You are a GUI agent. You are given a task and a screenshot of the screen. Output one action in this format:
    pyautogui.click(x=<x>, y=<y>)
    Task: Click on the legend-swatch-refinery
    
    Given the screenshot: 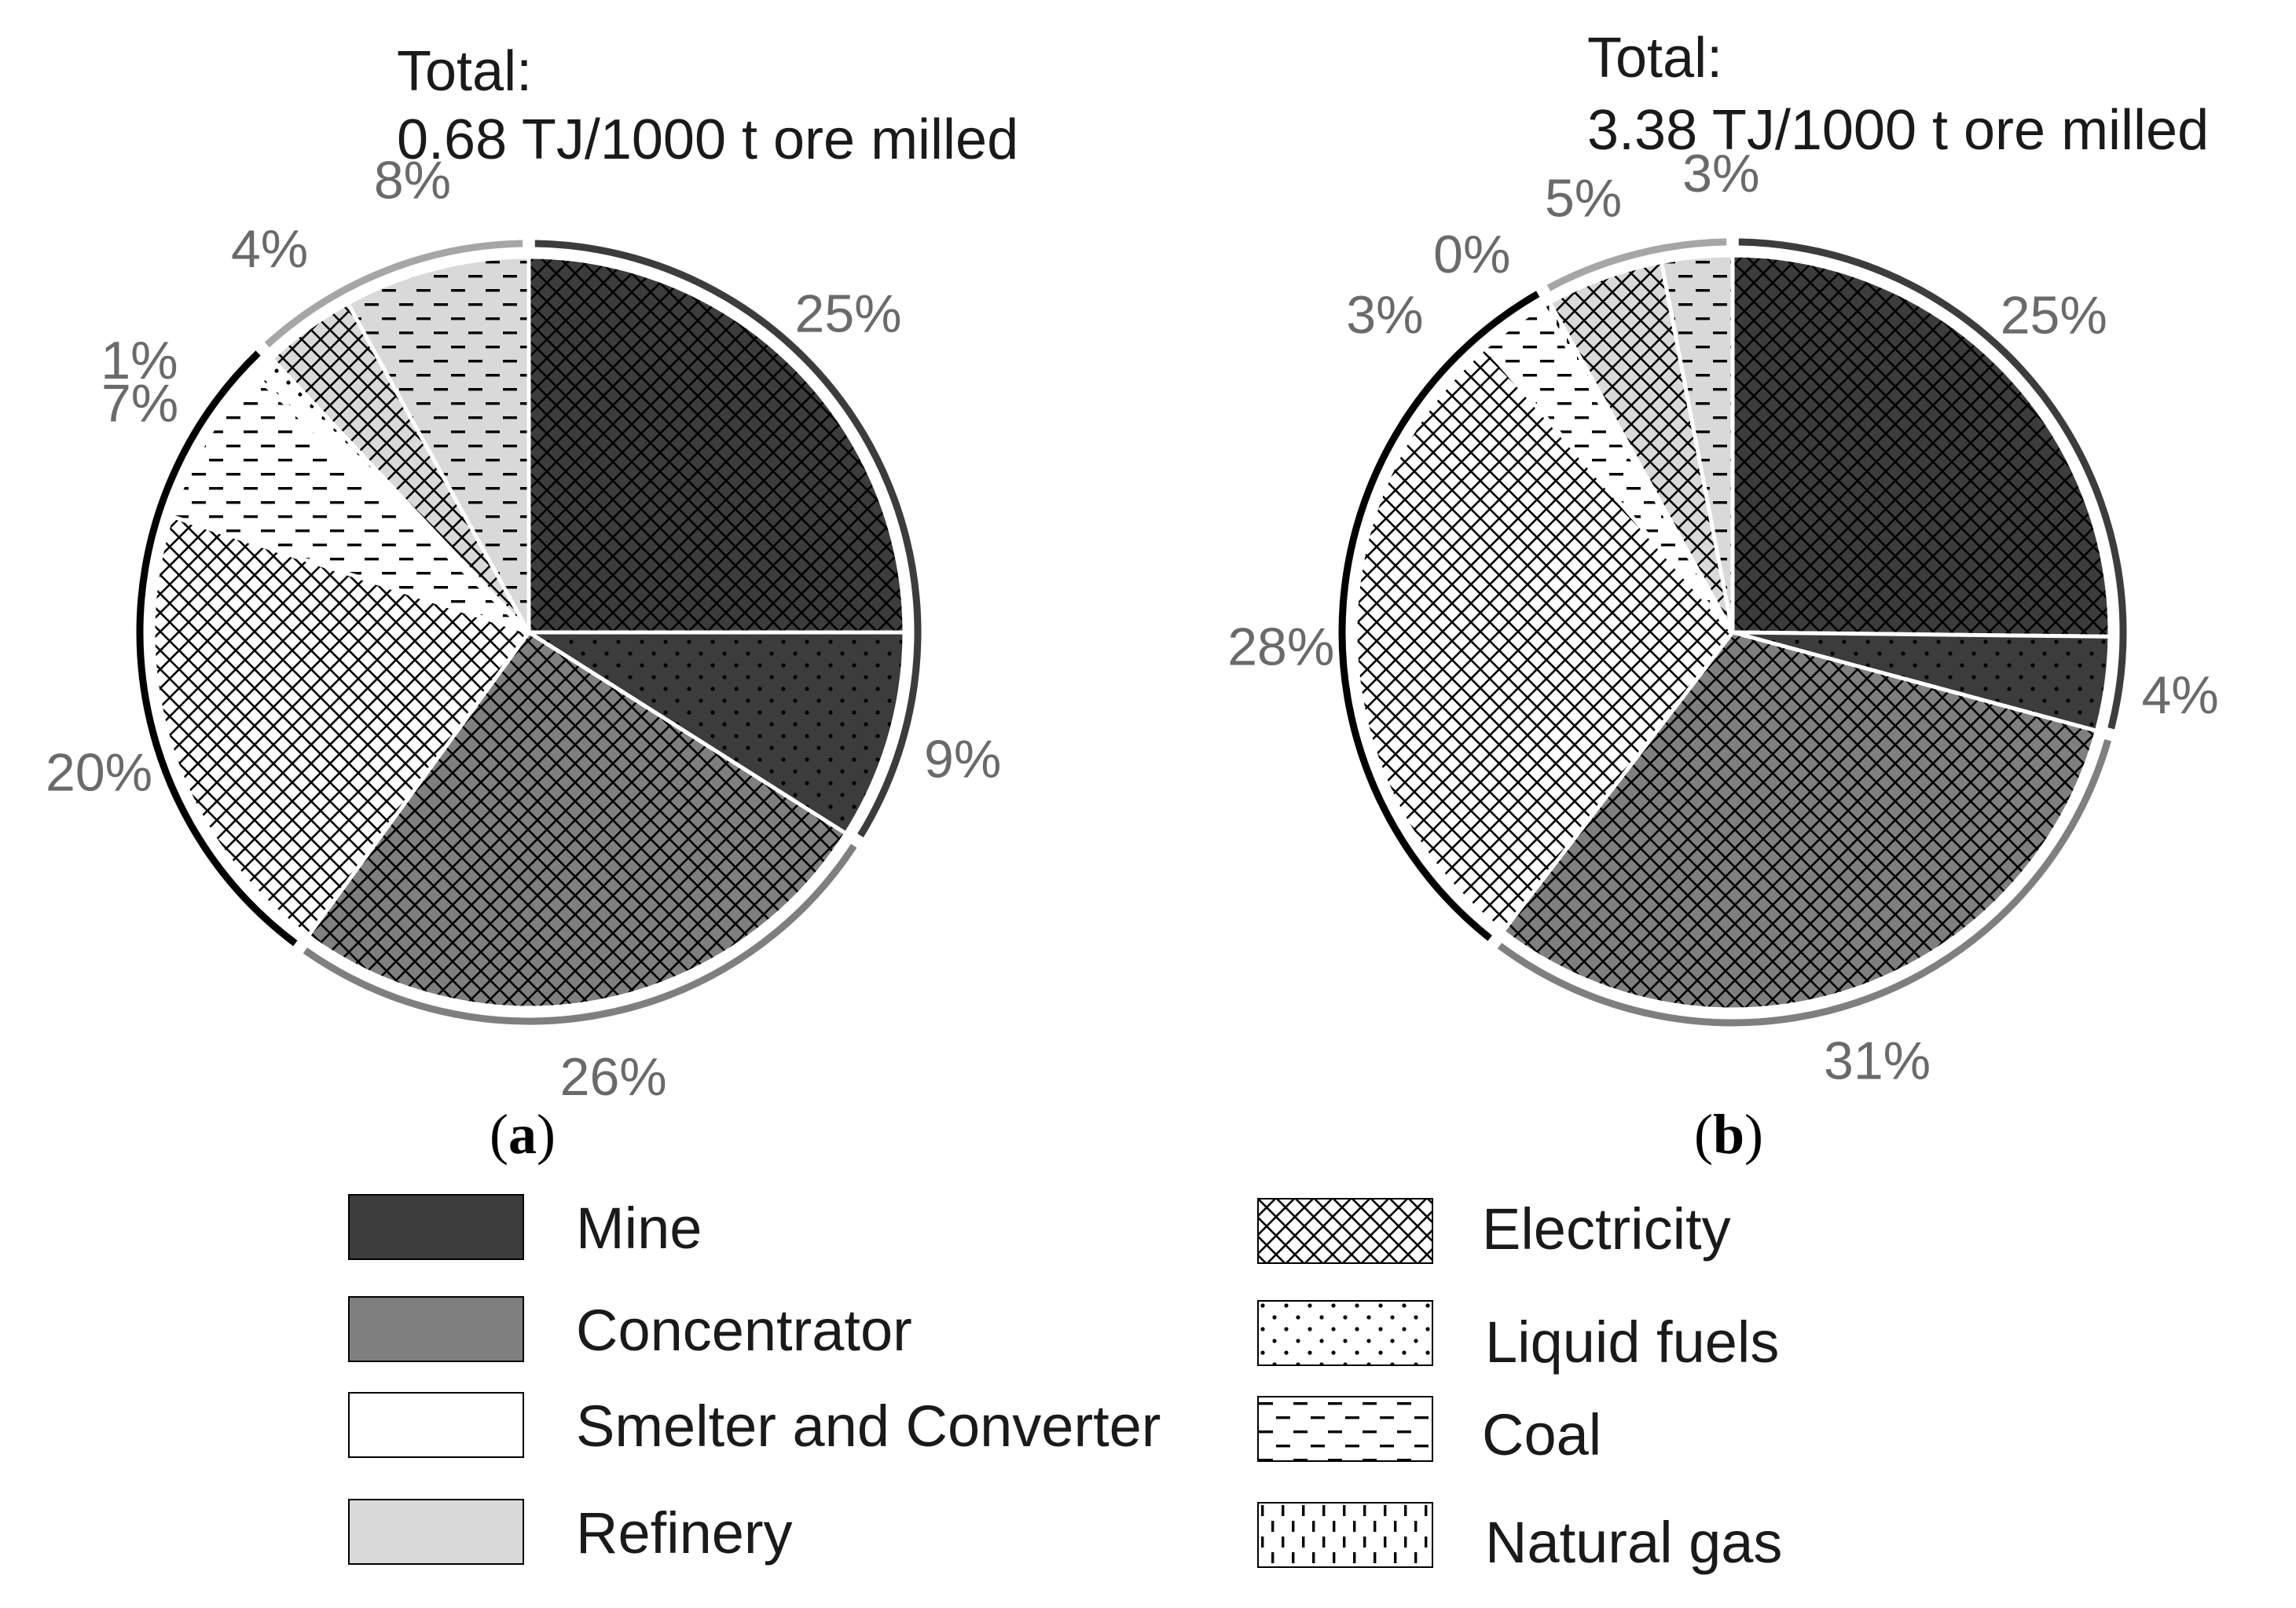 What is the action you would take?
    pyautogui.click(x=436, y=1532)
    